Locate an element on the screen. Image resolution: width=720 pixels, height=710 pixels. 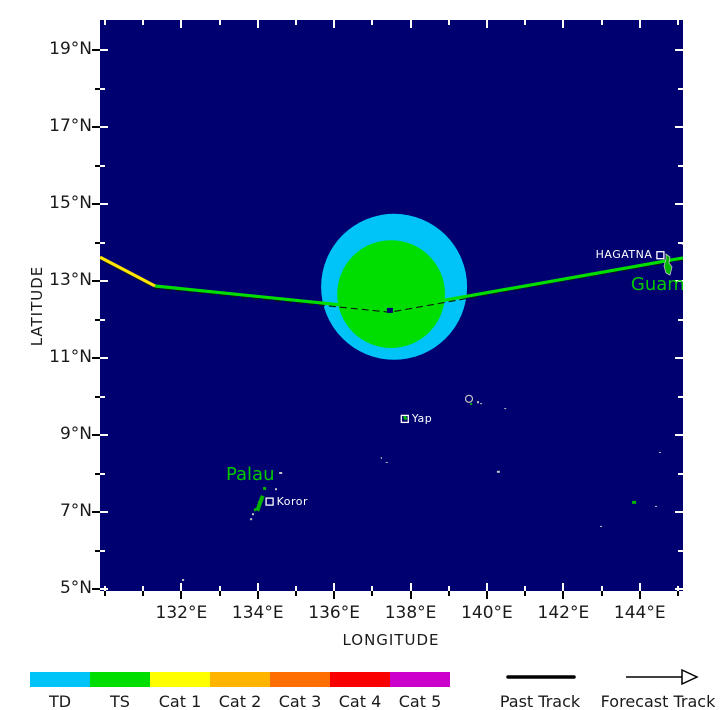
island-guam is located at coordinates (668, 264).